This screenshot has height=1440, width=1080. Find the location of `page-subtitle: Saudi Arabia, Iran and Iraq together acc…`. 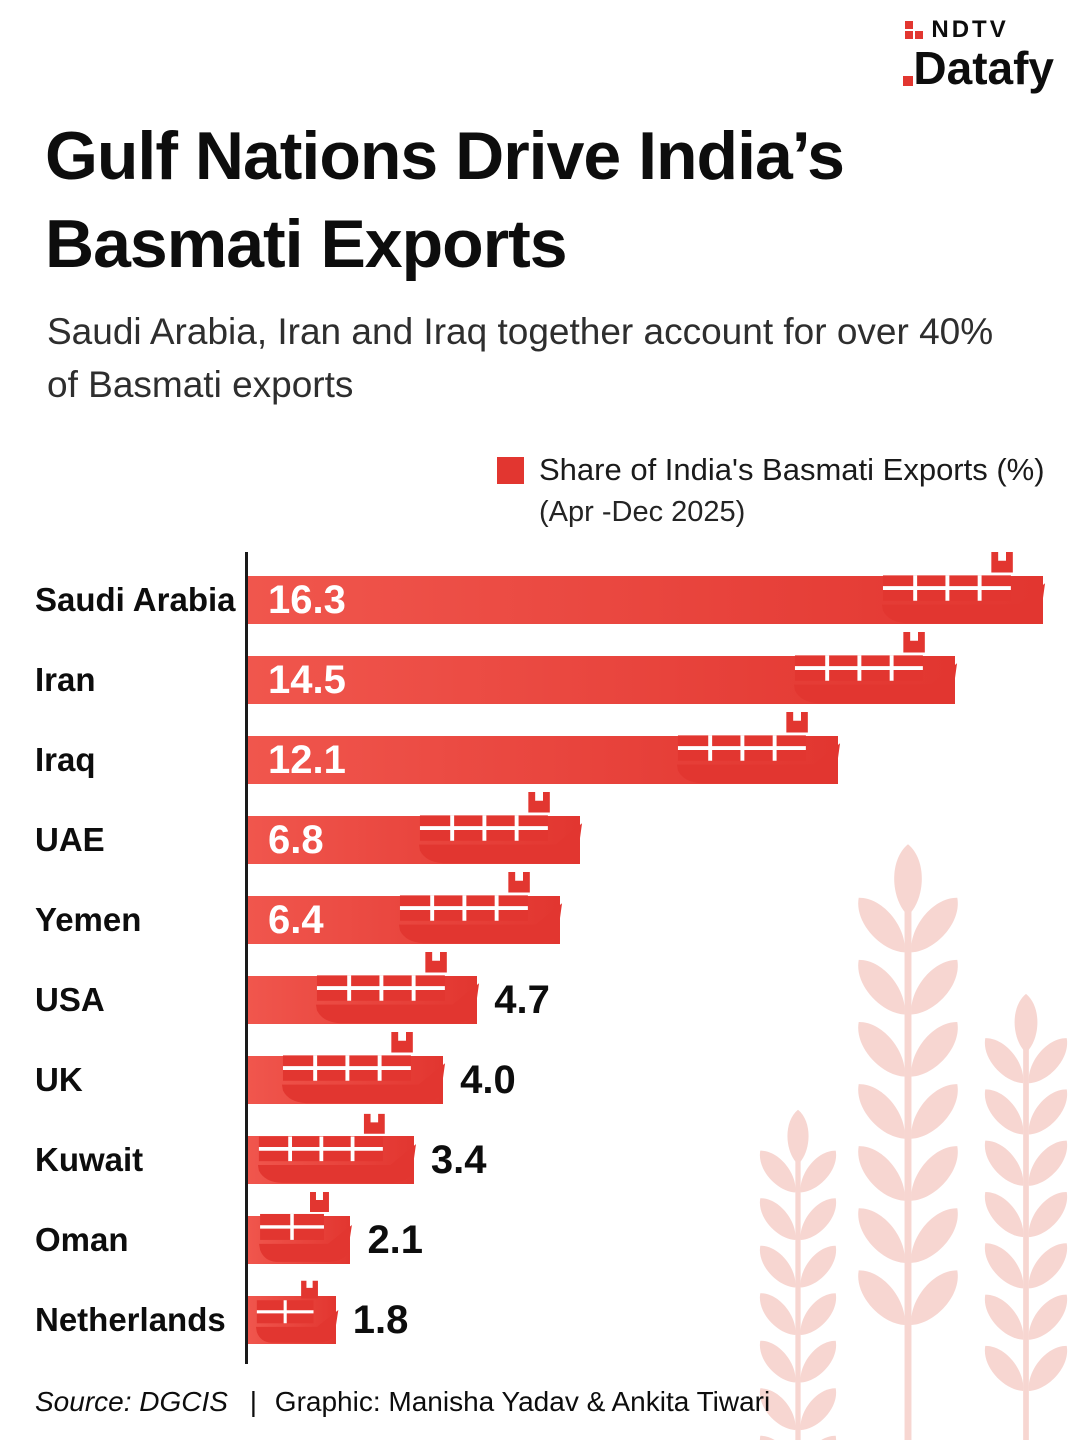

page-subtitle: Saudi Arabia, Iran and Iraq together acc… is located at coordinates (520, 358).